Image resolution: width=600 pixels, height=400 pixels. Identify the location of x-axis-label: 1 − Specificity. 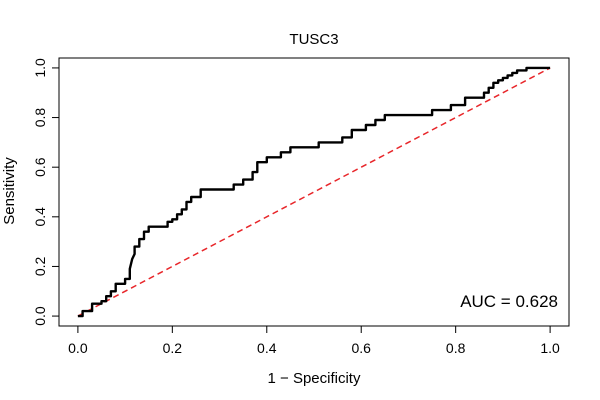
(314, 378).